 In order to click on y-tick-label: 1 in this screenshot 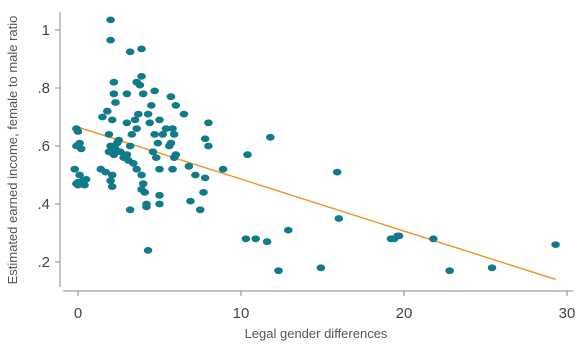, I will do `click(46, 30)`.